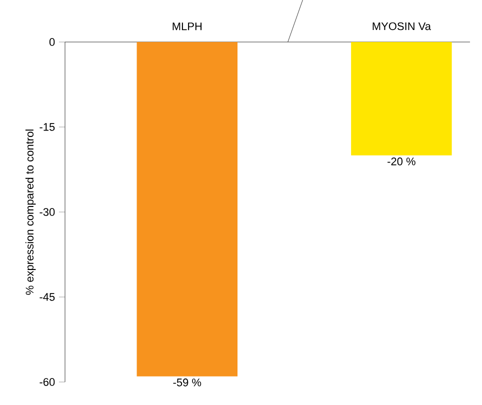 The width and height of the screenshot is (482, 405). What do you see at coordinates (30, 212) in the screenshot?
I see `y-axis-title: % expression compared to control` at bounding box center [30, 212].